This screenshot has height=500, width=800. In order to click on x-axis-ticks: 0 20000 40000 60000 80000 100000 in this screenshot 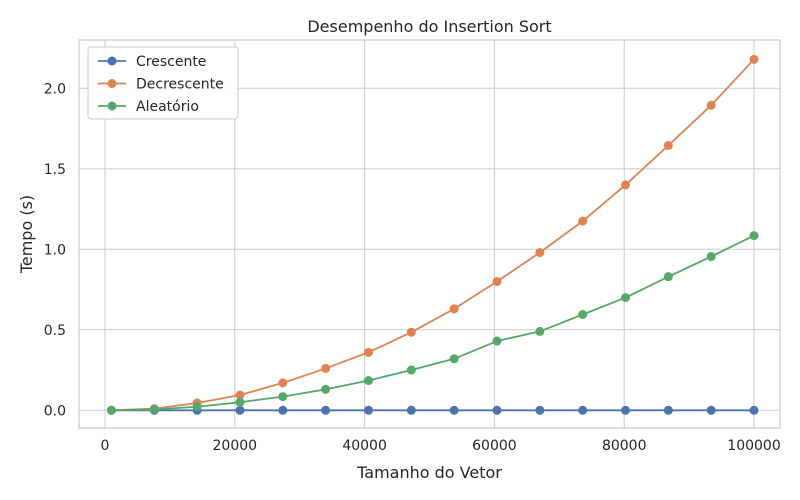, I will do `click(441, 446)`.